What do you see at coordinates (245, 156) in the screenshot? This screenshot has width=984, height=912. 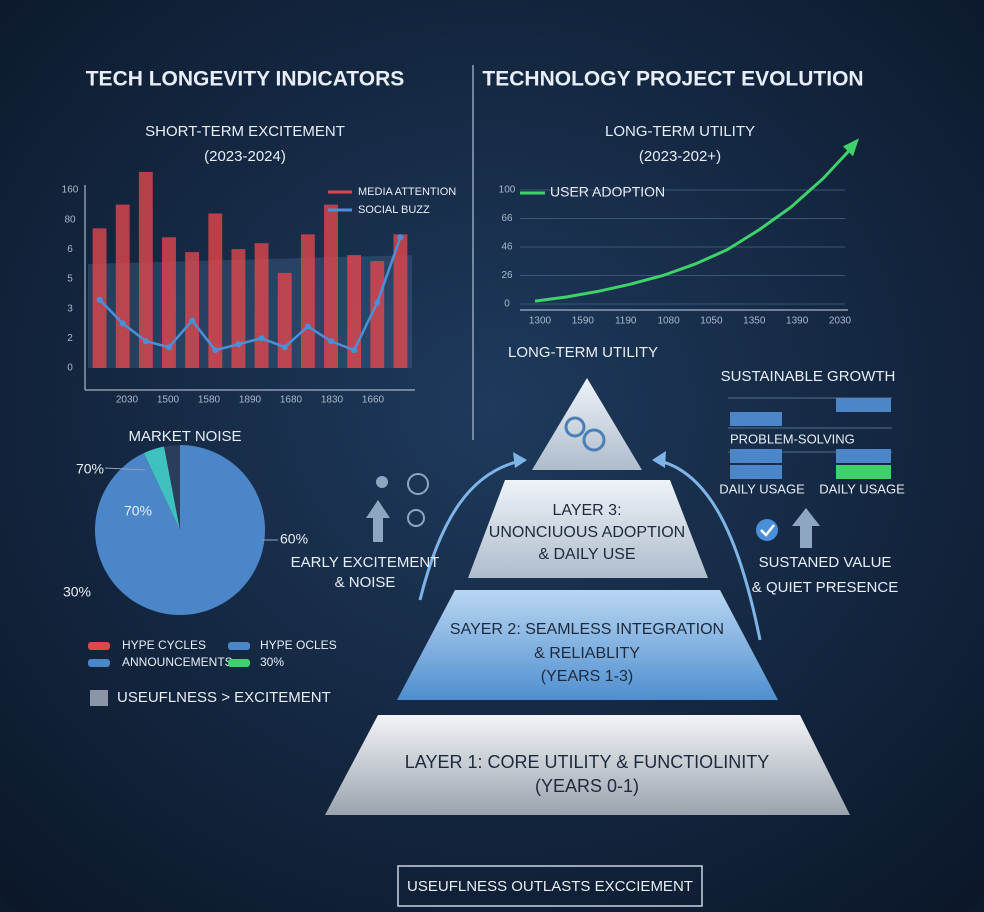 I see `chart-subtitle: (2023-2024)` at bounding box center [245, 156].